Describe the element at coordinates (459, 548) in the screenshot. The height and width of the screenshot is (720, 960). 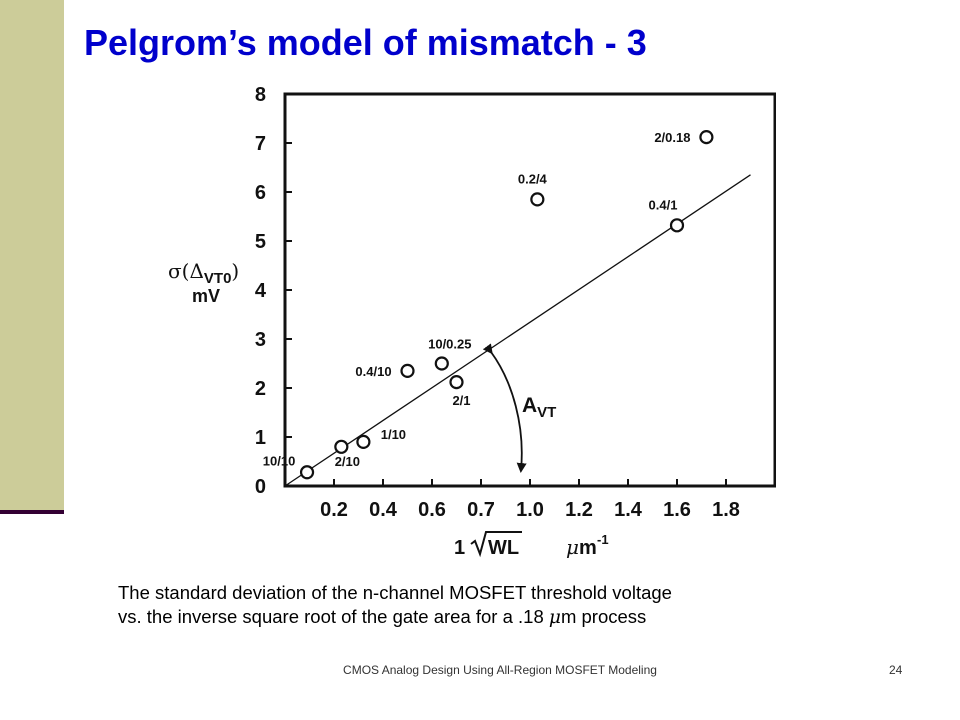
I see `x-label-one: 1` at that location.